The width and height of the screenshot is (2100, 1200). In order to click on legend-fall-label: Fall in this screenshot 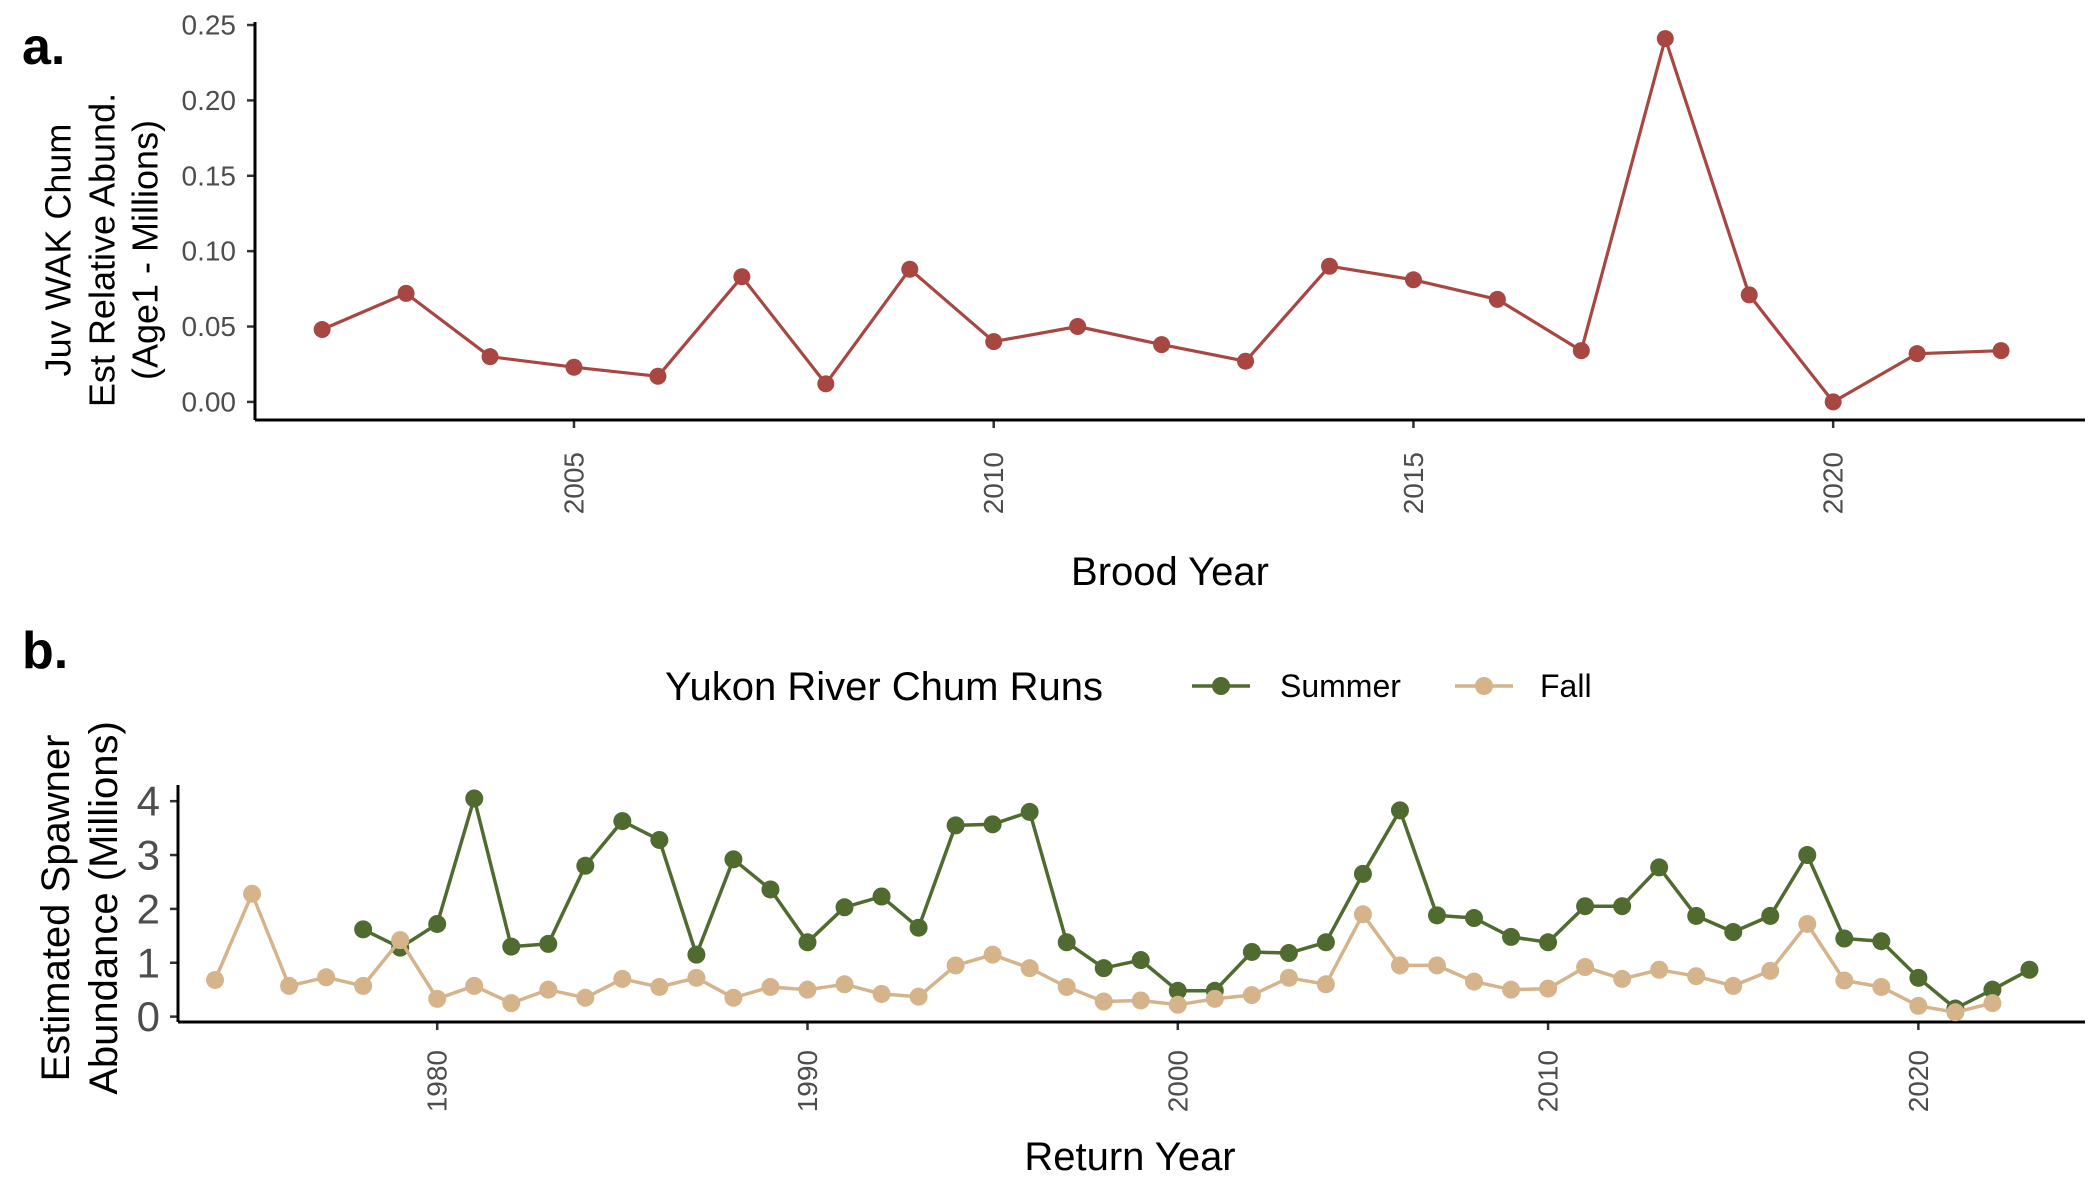, I will do `click(1566, 686)`.